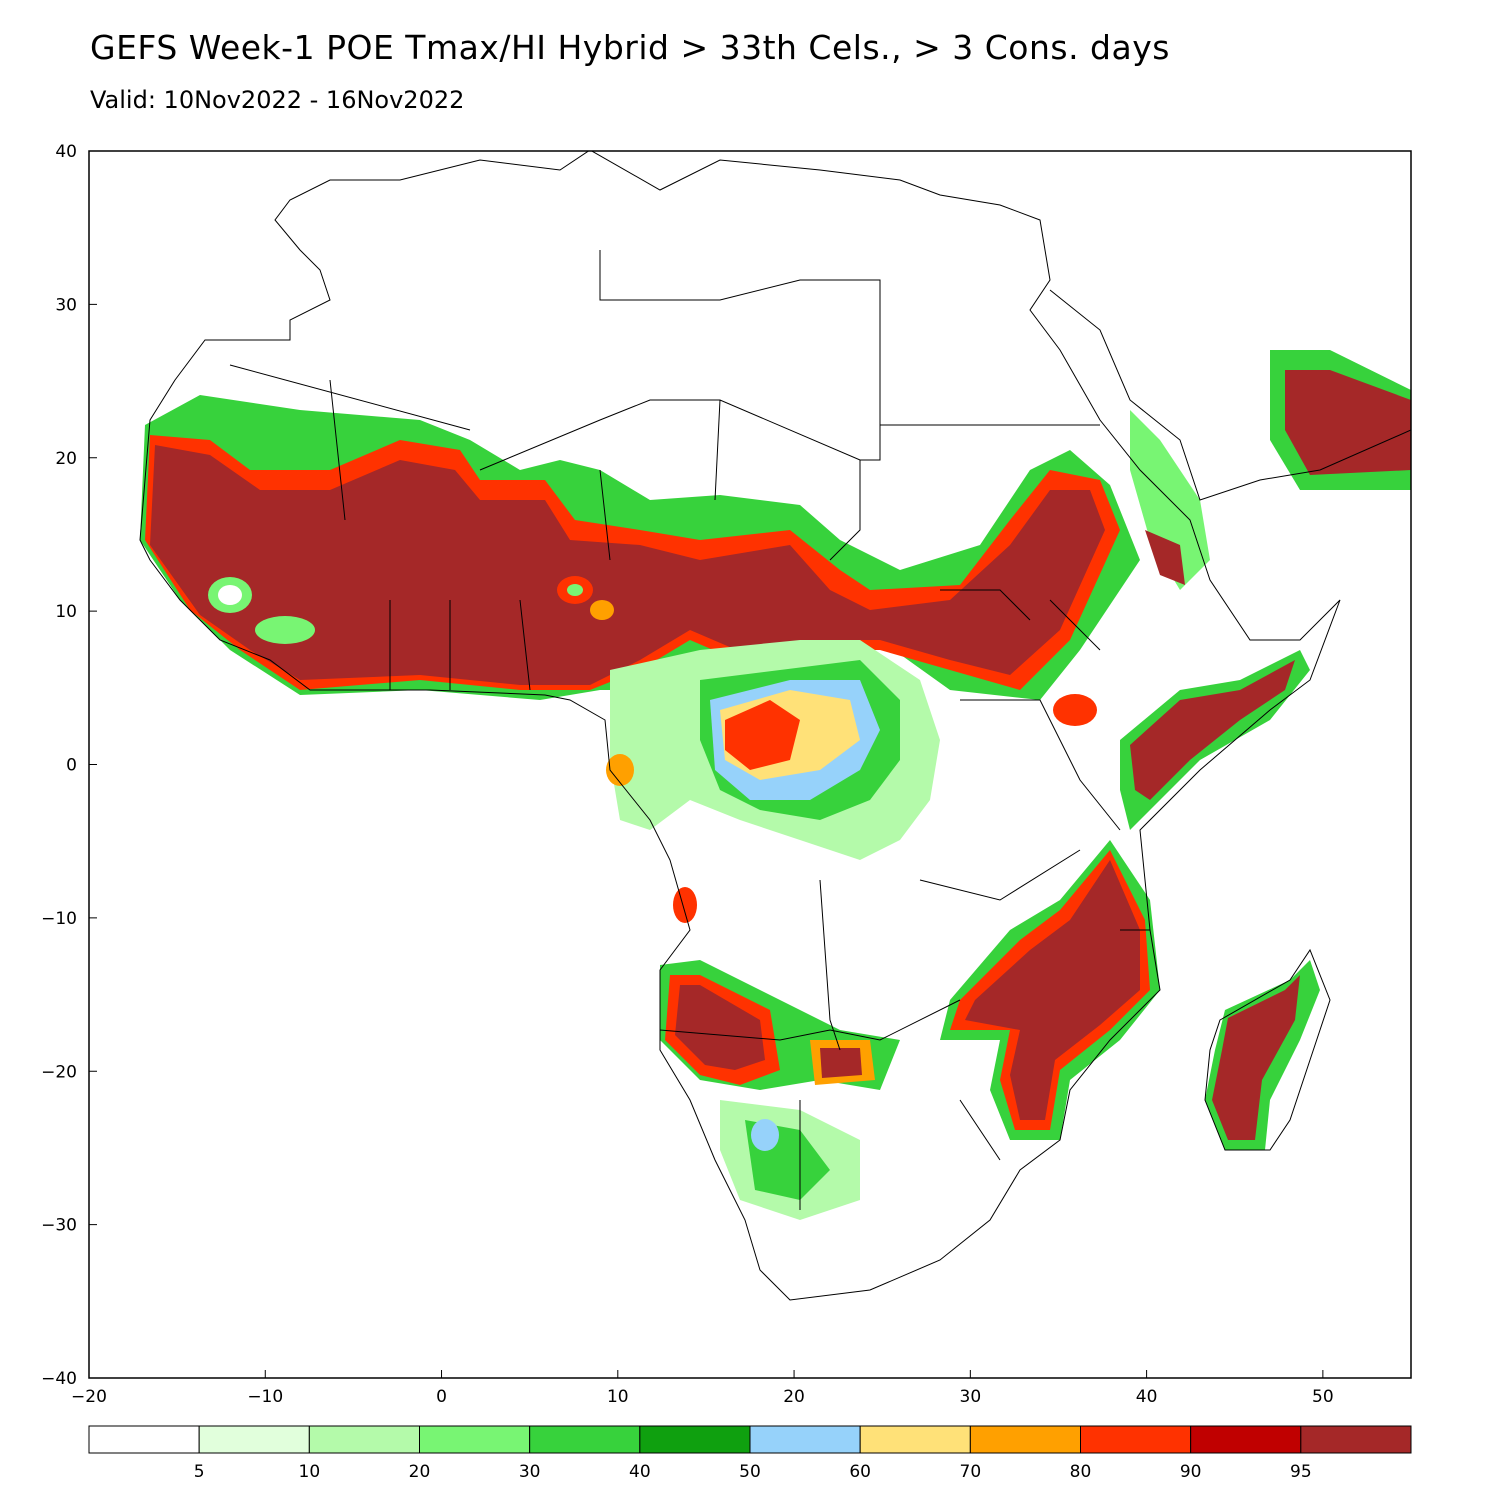 The width and height of the screenshot is (1500, 1500). What do you see at coordinates (971, 1472) in the screenshot?
I see `colorbar-label: 70` at bounding box center [971, 1472].